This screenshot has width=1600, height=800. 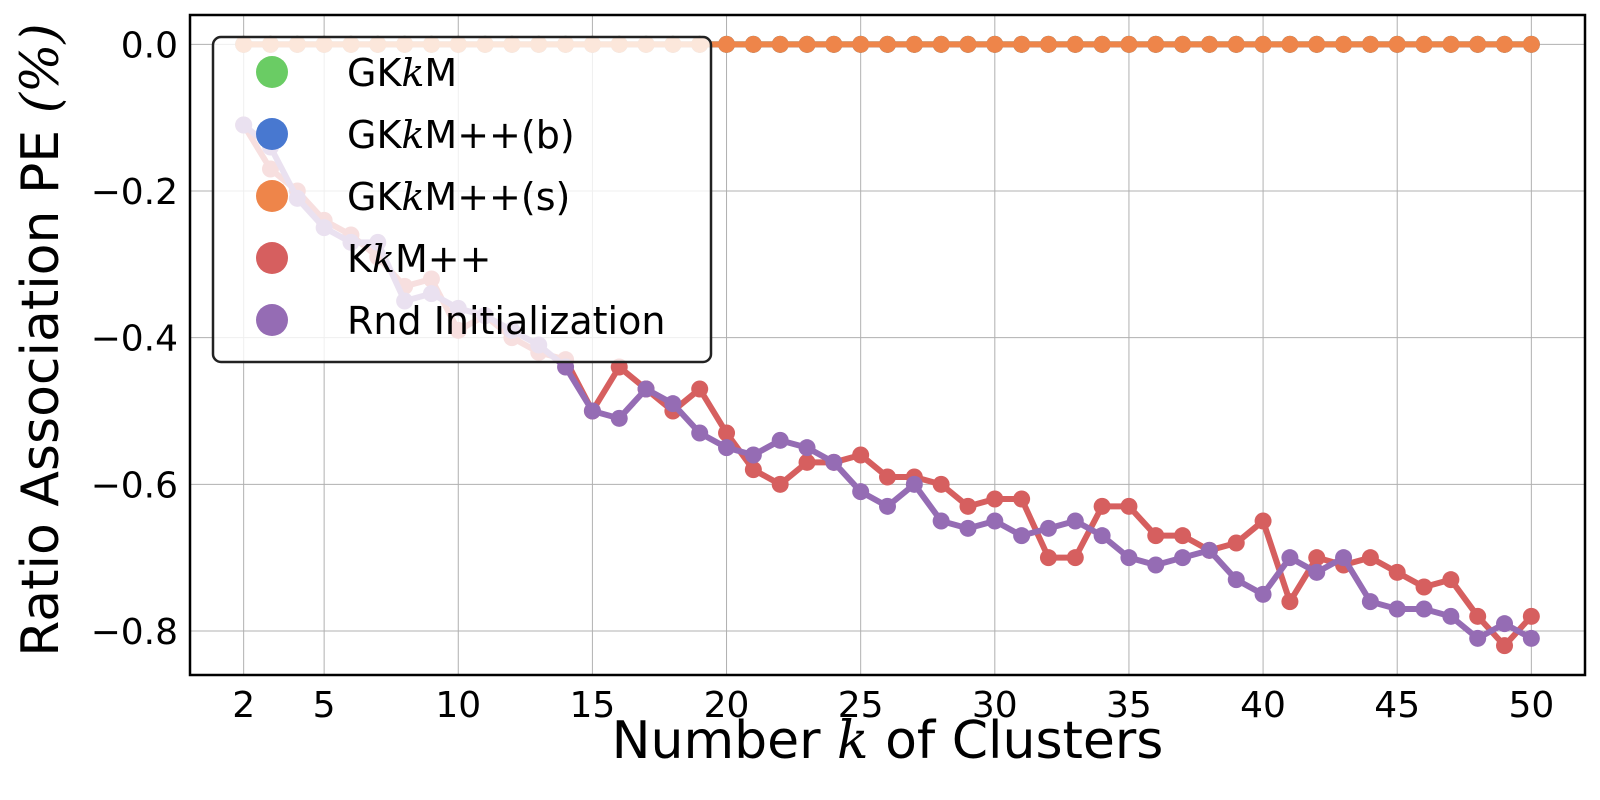 I want to click on legend-item: GKkM++(s), so click(x=413, y=197).